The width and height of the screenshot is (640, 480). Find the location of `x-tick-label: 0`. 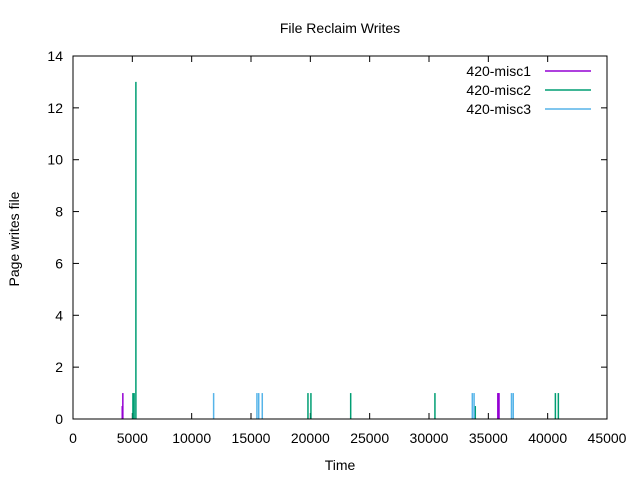

x-tick-label: 0 is located at coordinates (73, 438).